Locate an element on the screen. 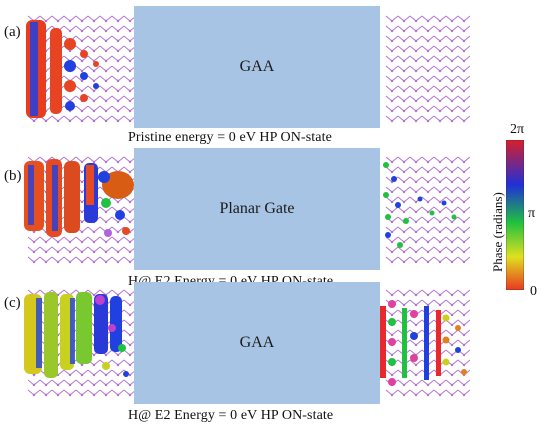 This screenshot has width=550, height=431. panel-c-gate-region: GAA is located at coordinates (257, 343).